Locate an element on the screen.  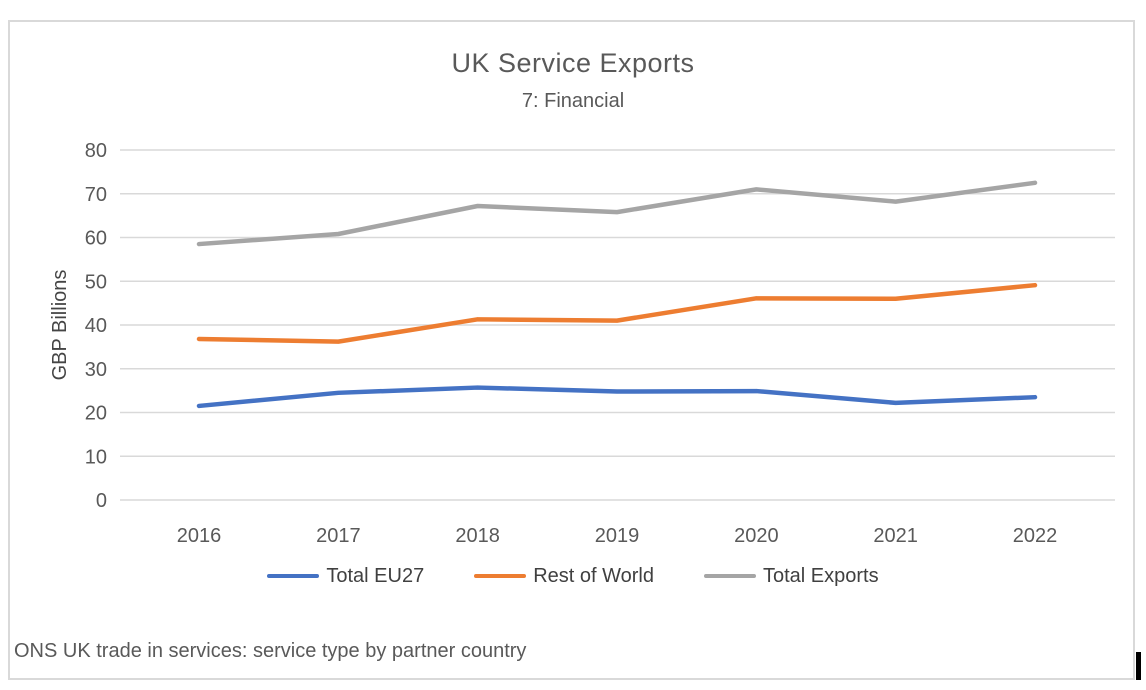
legend-line-swatch-gray is located at coordinates (730, 576).